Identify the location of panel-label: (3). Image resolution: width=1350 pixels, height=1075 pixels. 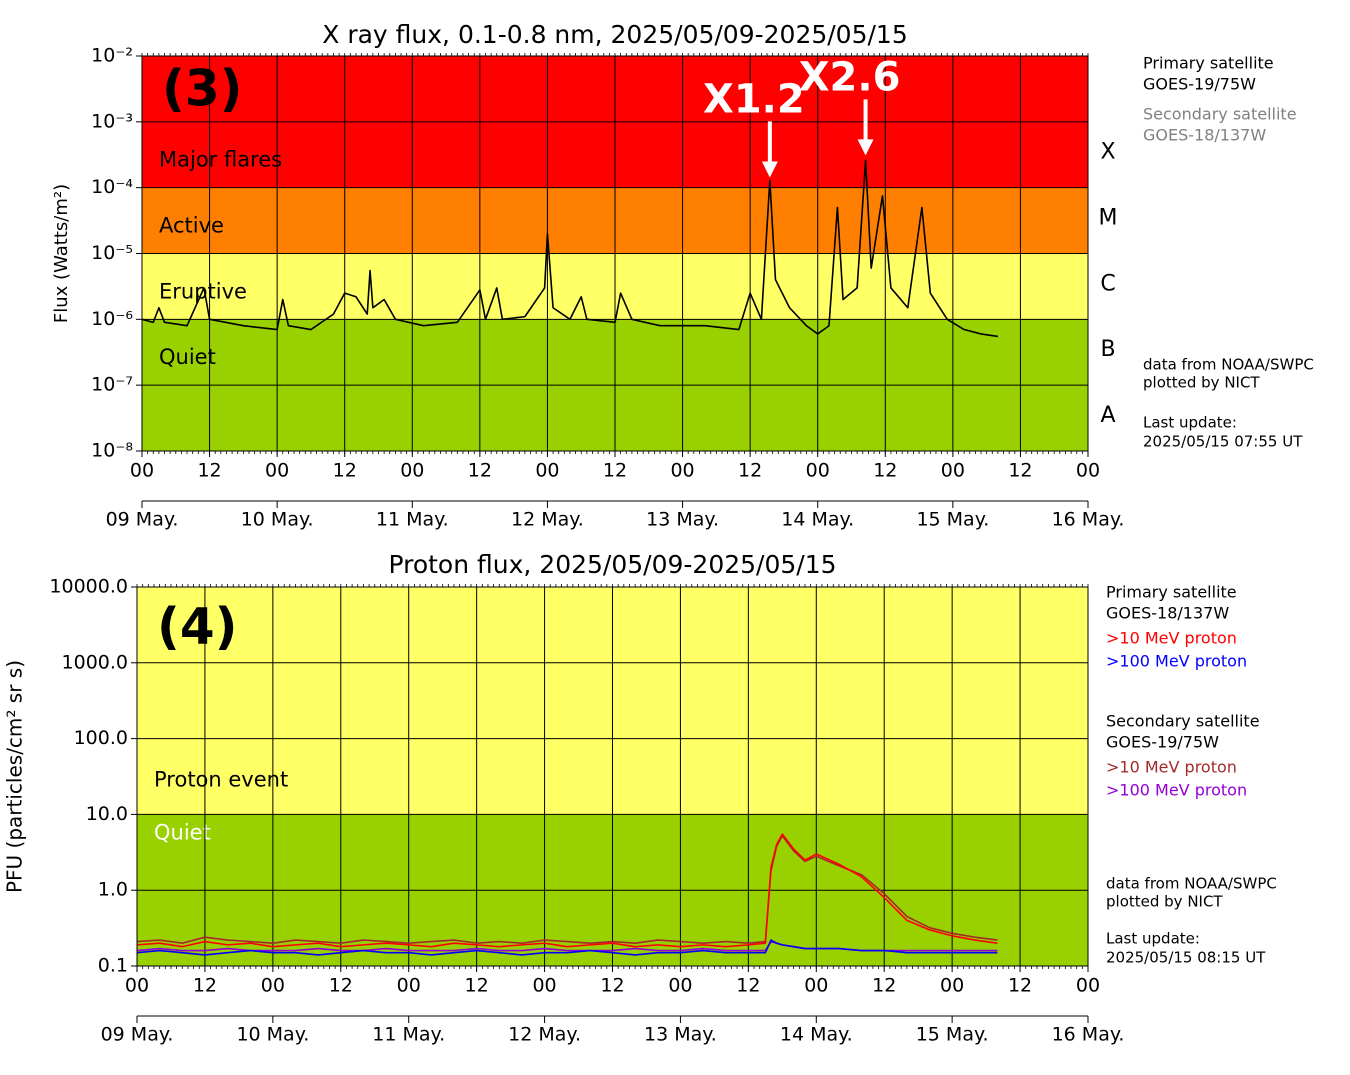
(202, 89).